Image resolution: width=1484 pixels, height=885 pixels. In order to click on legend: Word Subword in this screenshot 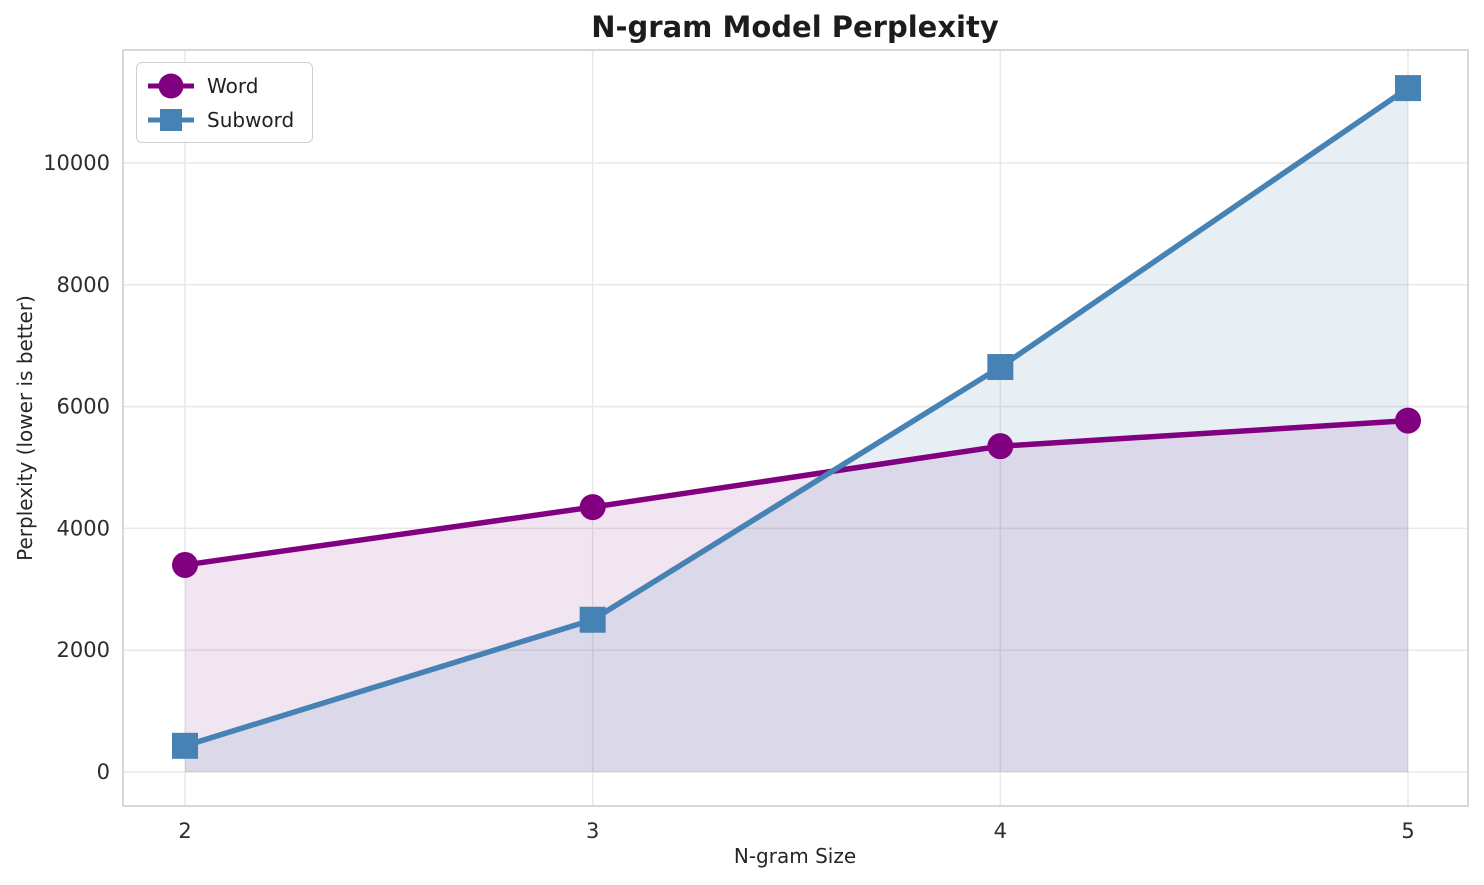, I will do `click(225, 102)`.